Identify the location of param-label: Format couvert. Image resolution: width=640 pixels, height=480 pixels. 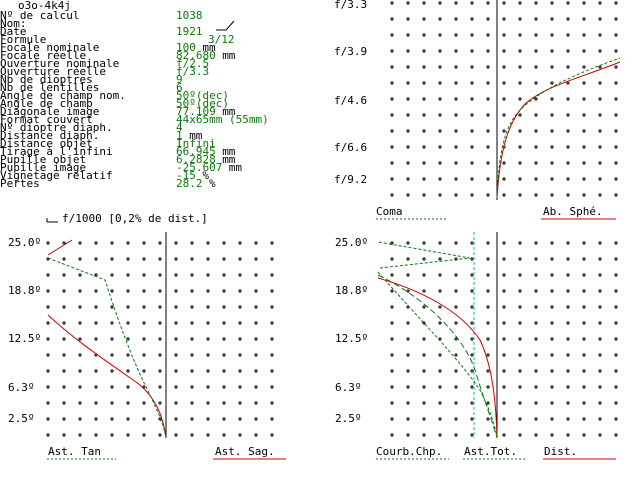
(46, 119).